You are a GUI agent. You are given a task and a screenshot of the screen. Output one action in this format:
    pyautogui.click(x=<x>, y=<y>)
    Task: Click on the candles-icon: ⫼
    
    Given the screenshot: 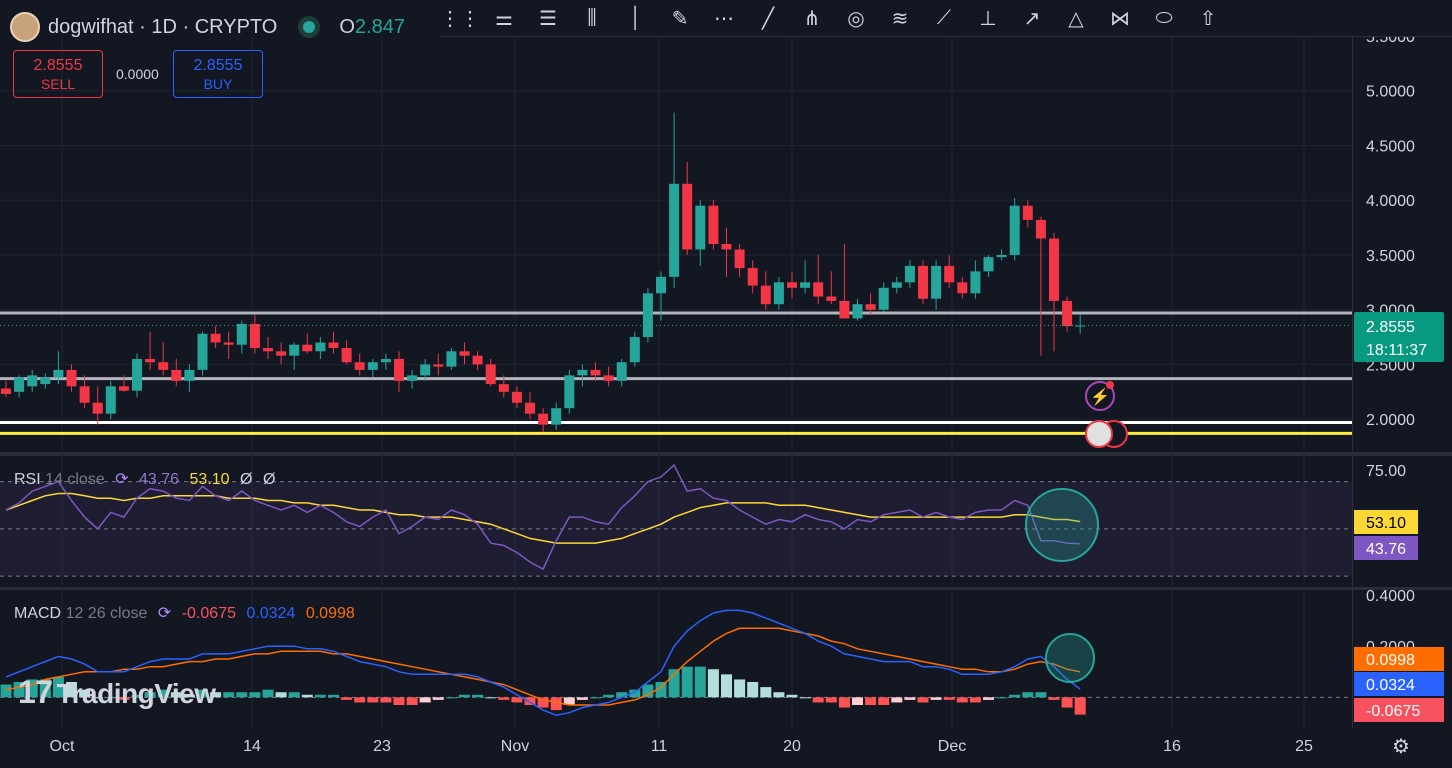 What is the action you would take?
    pyautogui.click(x=592, y=17)
    